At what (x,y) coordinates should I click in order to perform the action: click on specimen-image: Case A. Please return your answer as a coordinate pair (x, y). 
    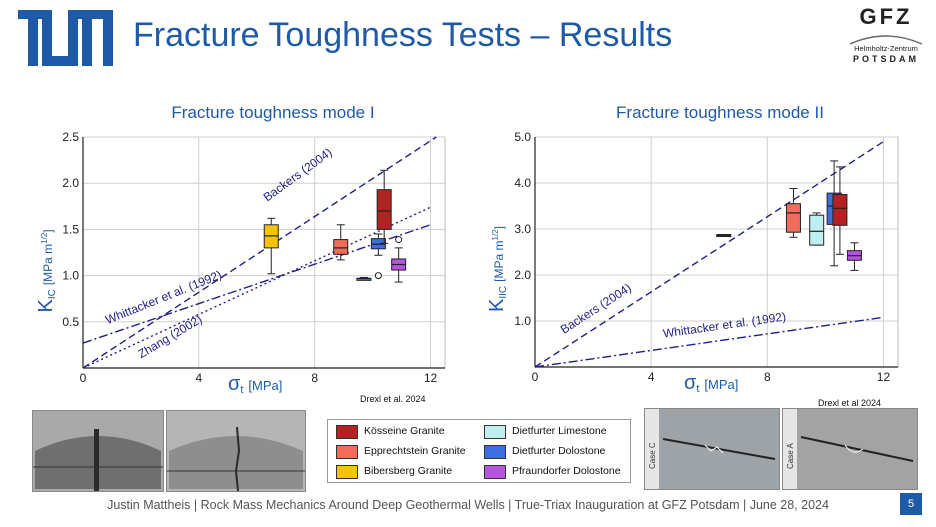
    Looking at the image, I should click on (850, 449).